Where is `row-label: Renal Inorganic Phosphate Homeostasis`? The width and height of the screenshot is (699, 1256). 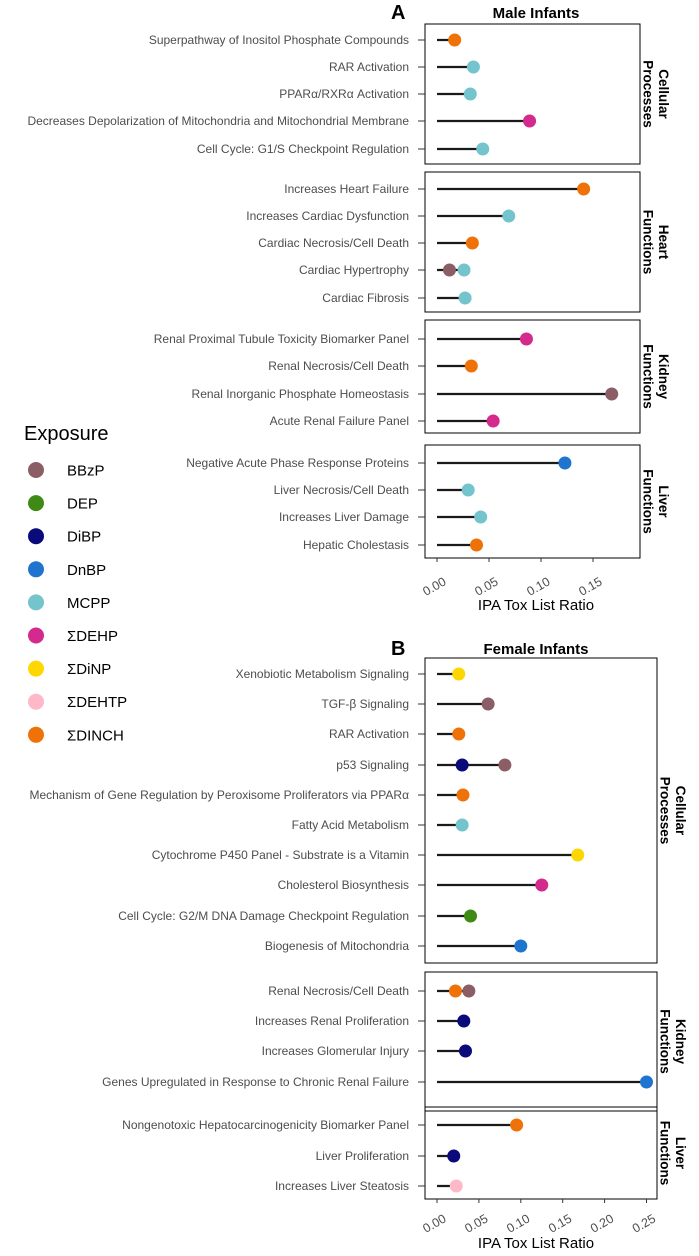 row-label: Renal Inorganic Phosphate Homeostasis is located at coordinates (300, 394).